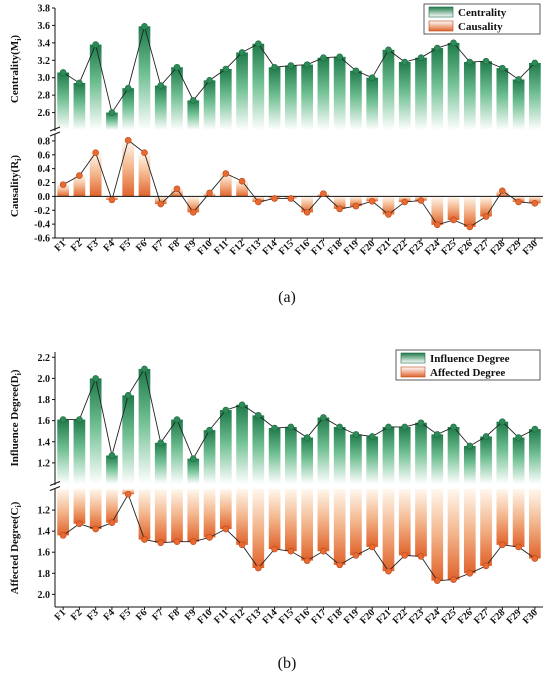  I want to click on x-tick-label: F30, so click(530, 247).